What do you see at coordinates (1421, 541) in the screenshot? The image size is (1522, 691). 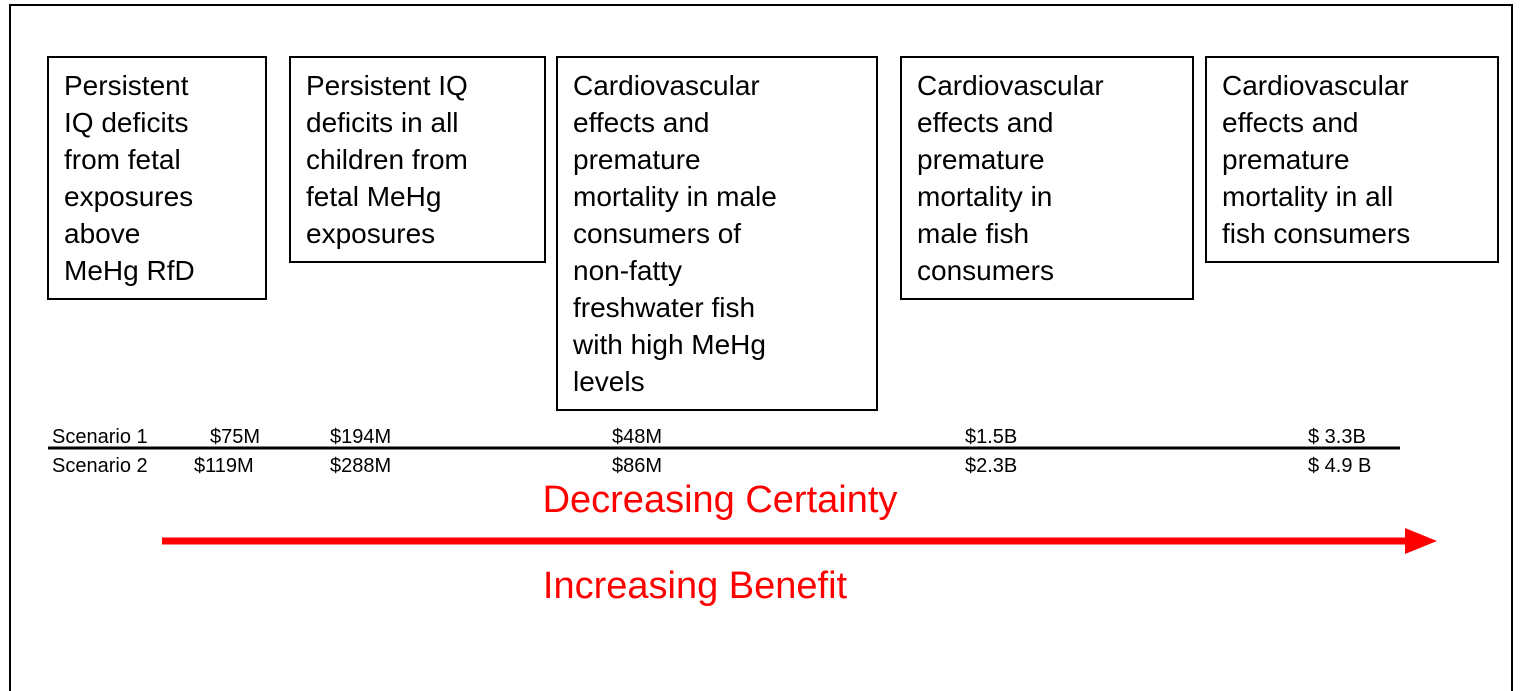 I see `arrow-head` at bounding box center [1421, 541].